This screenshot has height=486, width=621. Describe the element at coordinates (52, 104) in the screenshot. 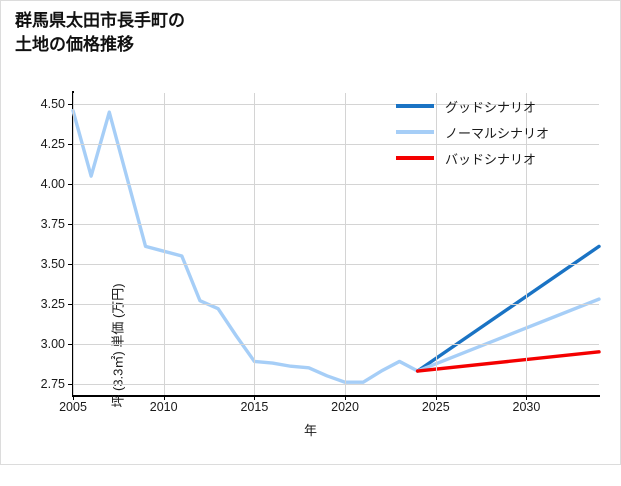

I see `y-axis-tick-label: 4.50` at that location.